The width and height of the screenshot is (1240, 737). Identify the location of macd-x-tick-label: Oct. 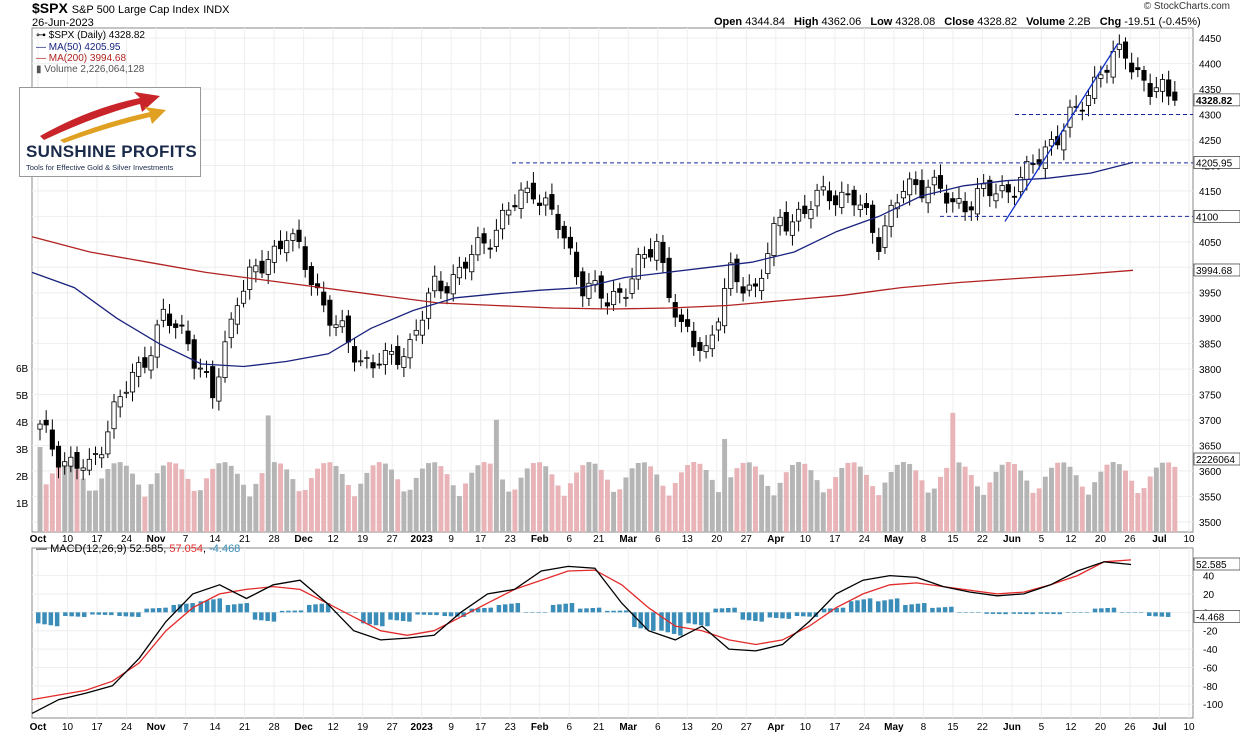
(38, 727).